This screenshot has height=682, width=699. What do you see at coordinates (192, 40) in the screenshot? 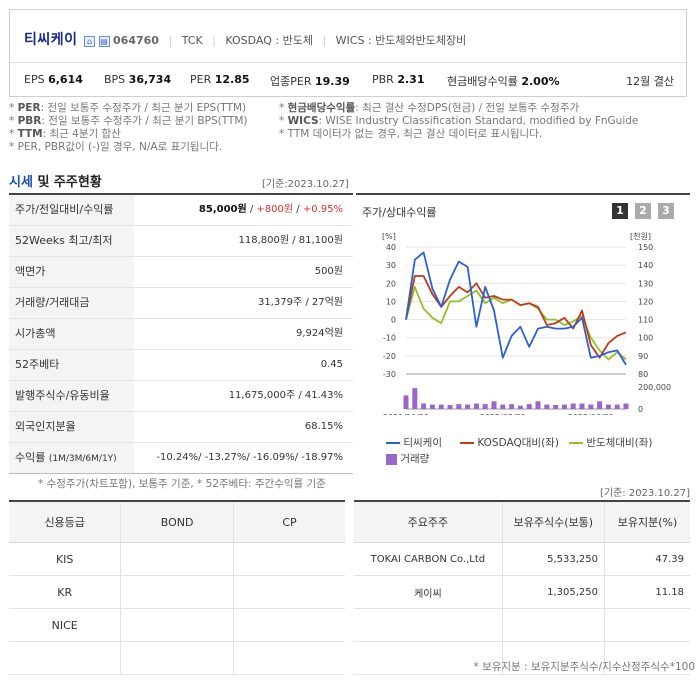
I see `ticker: TCK` at bounding box center [192, 40].